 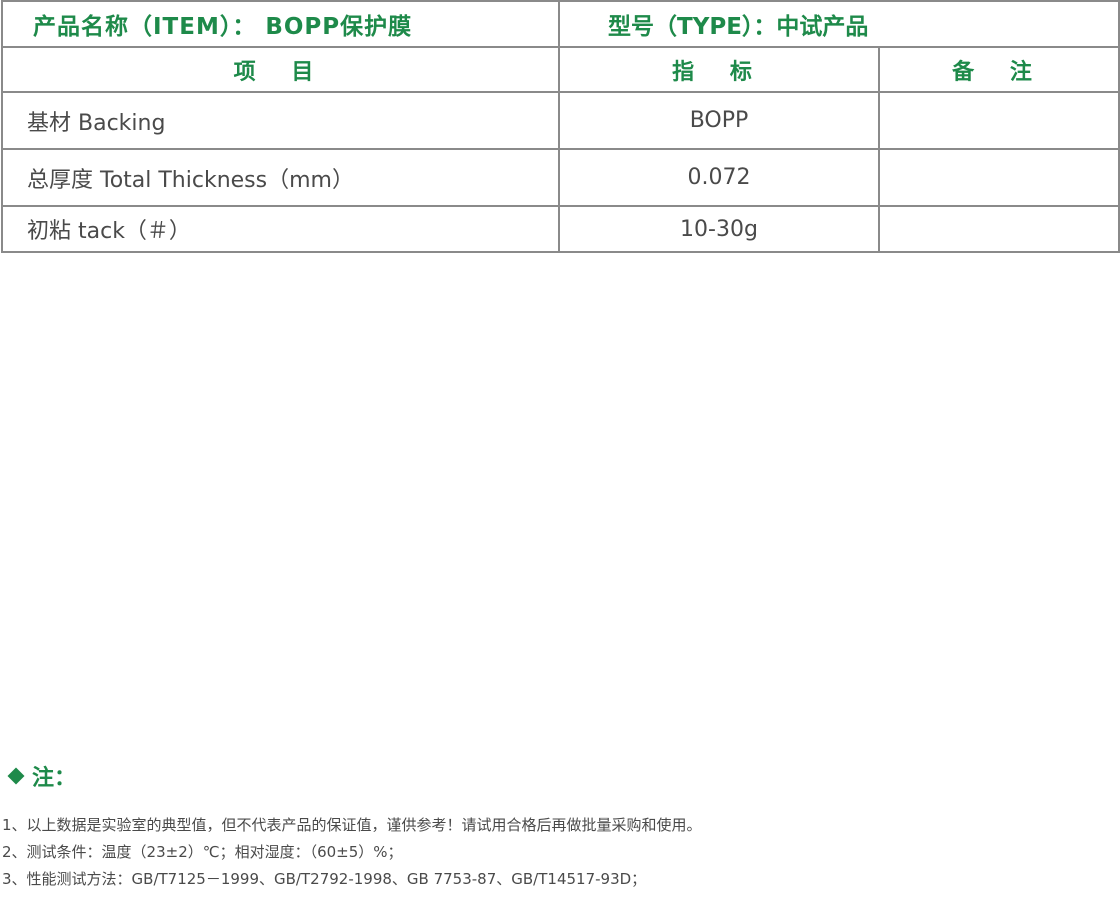 What do you see at coordinates (998, 69) in the screenshot?
I see `header-remark: 备 注` at bounding box center [998, 69].